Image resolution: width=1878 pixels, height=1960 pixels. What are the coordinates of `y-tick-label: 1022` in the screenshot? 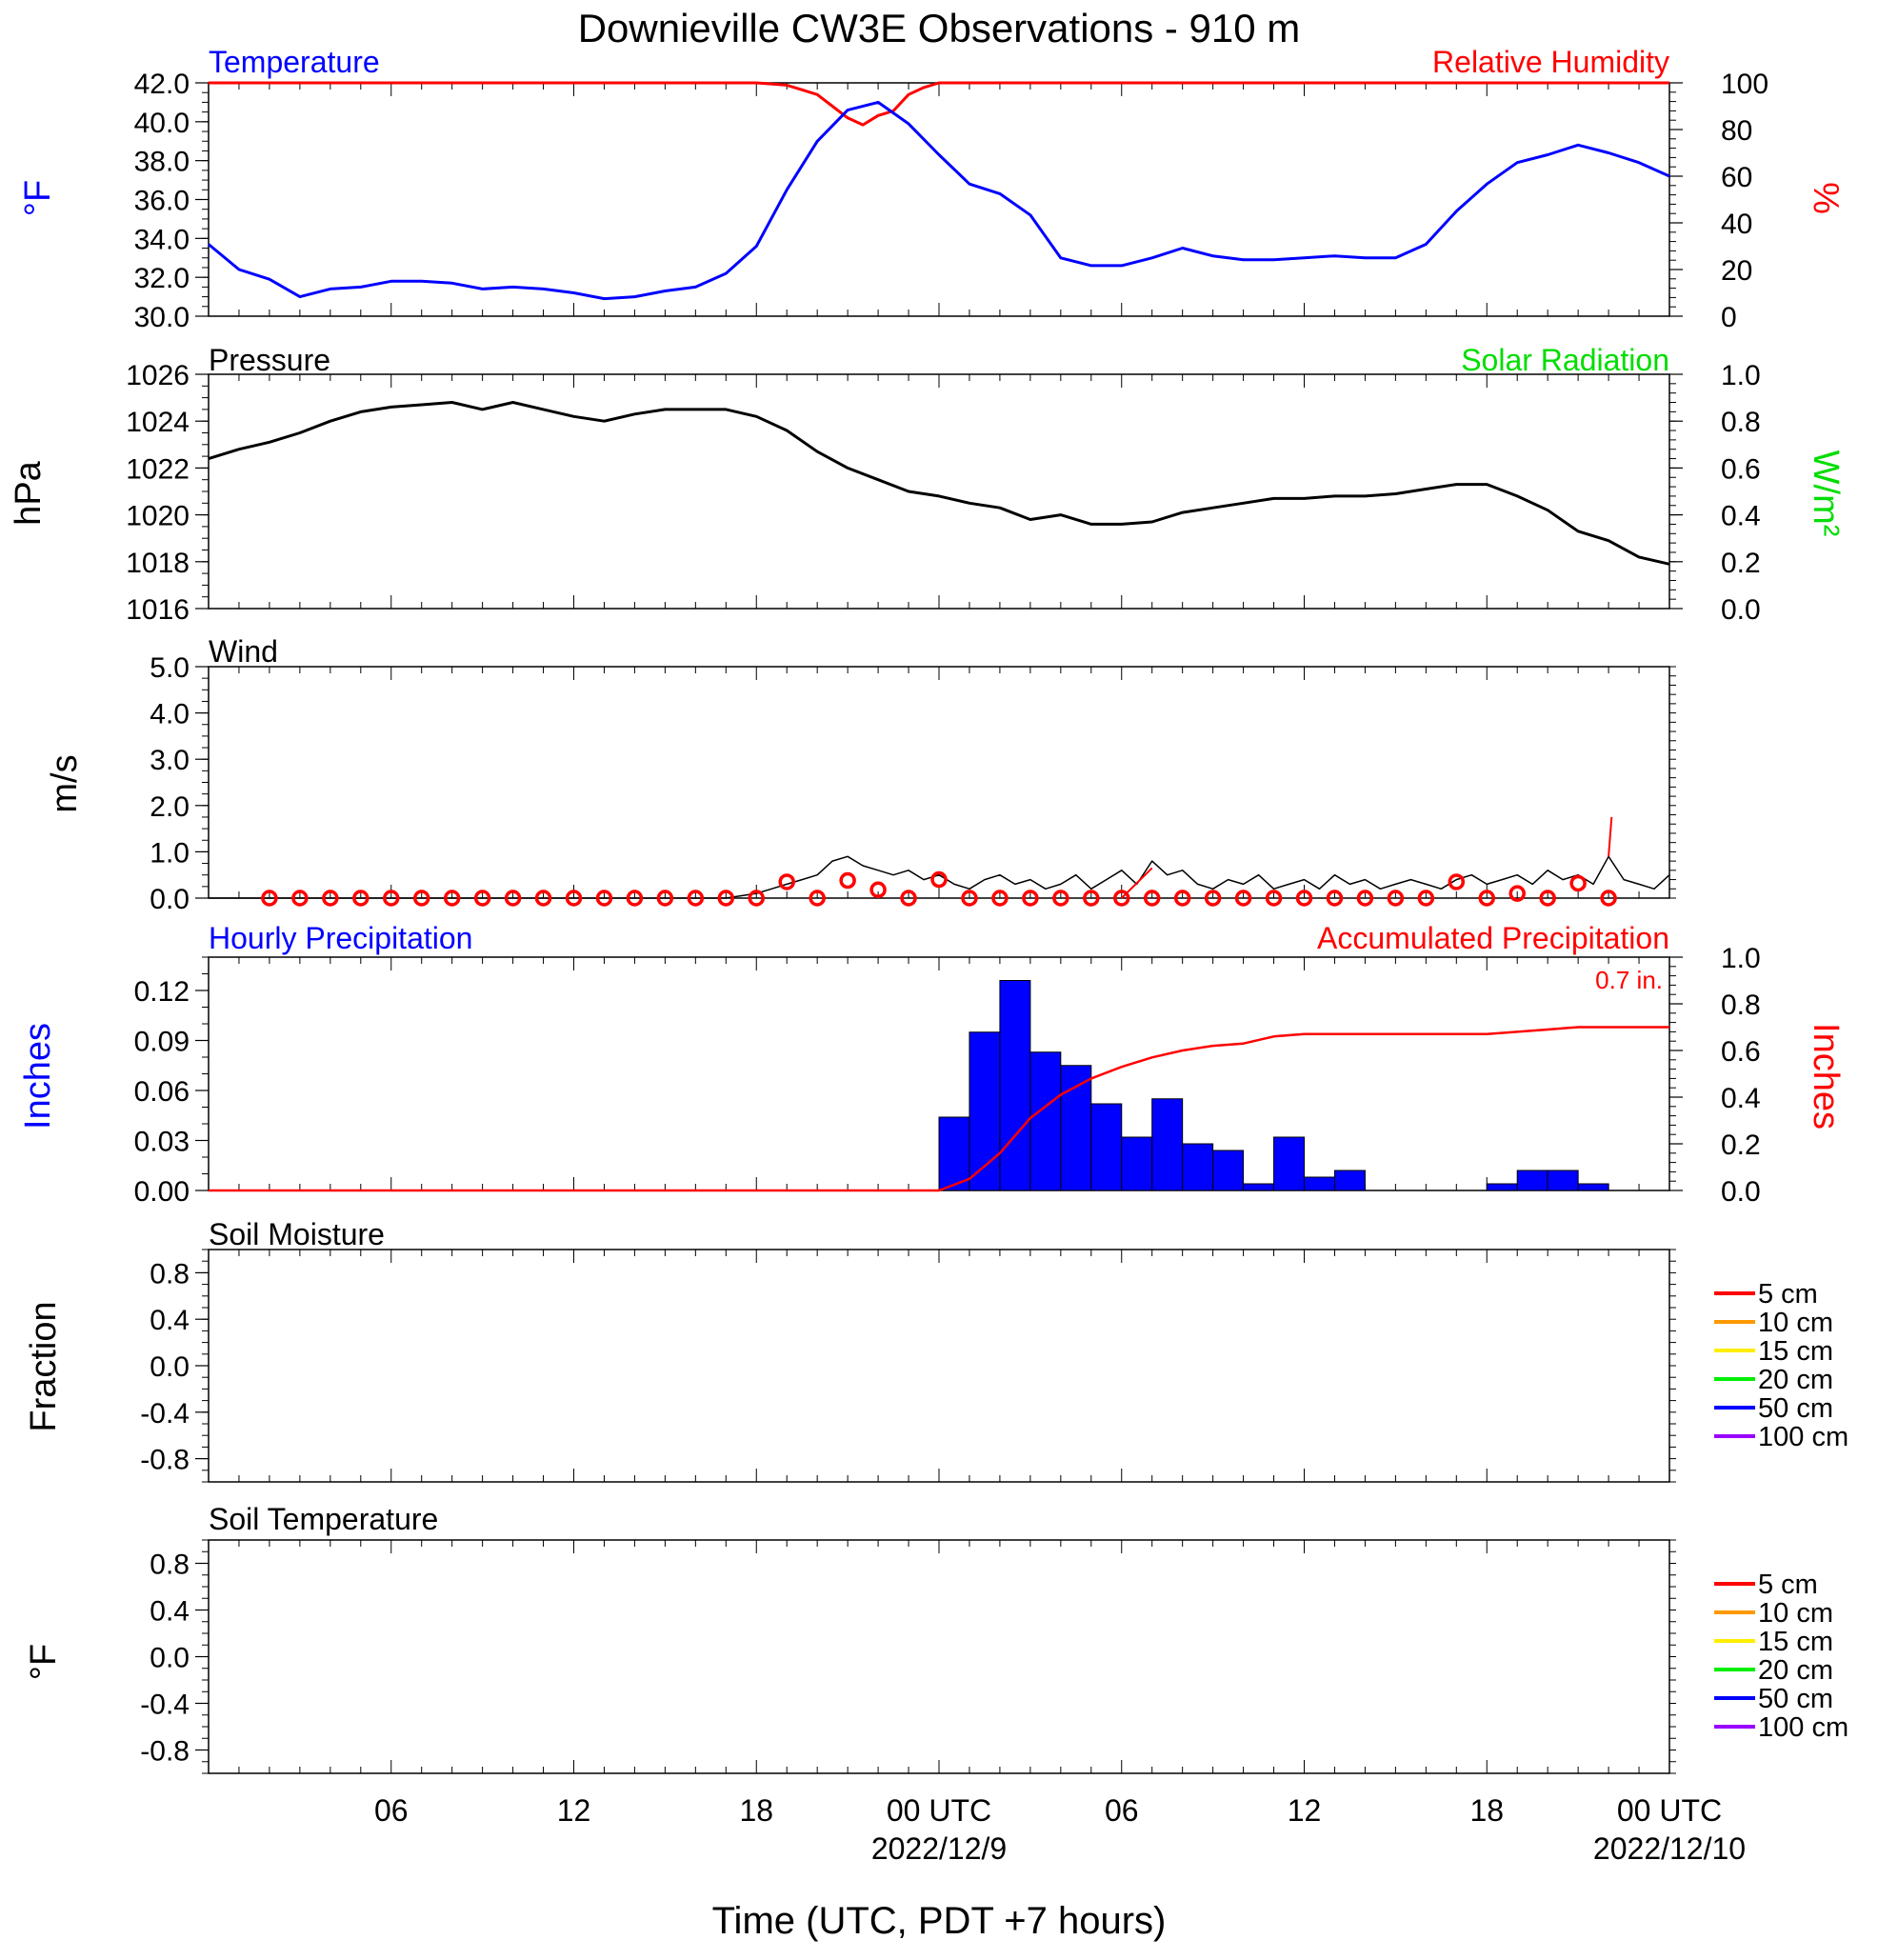 It's located at (158, 469).